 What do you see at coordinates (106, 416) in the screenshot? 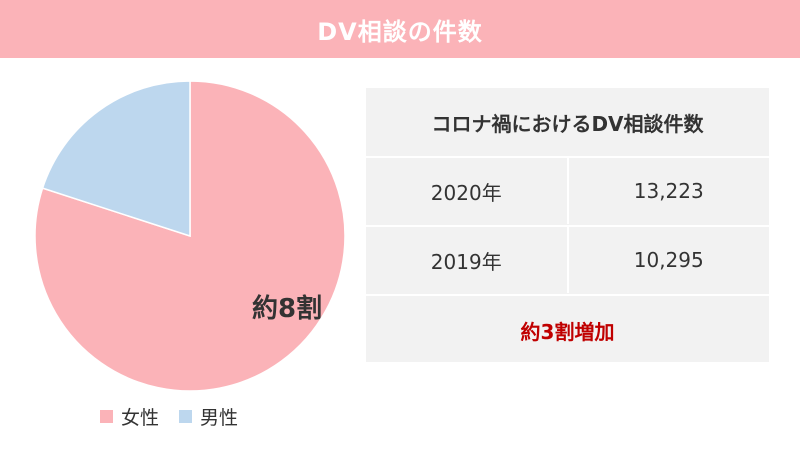
I see `legend-swatch-female` at bounding box center [106, 416].